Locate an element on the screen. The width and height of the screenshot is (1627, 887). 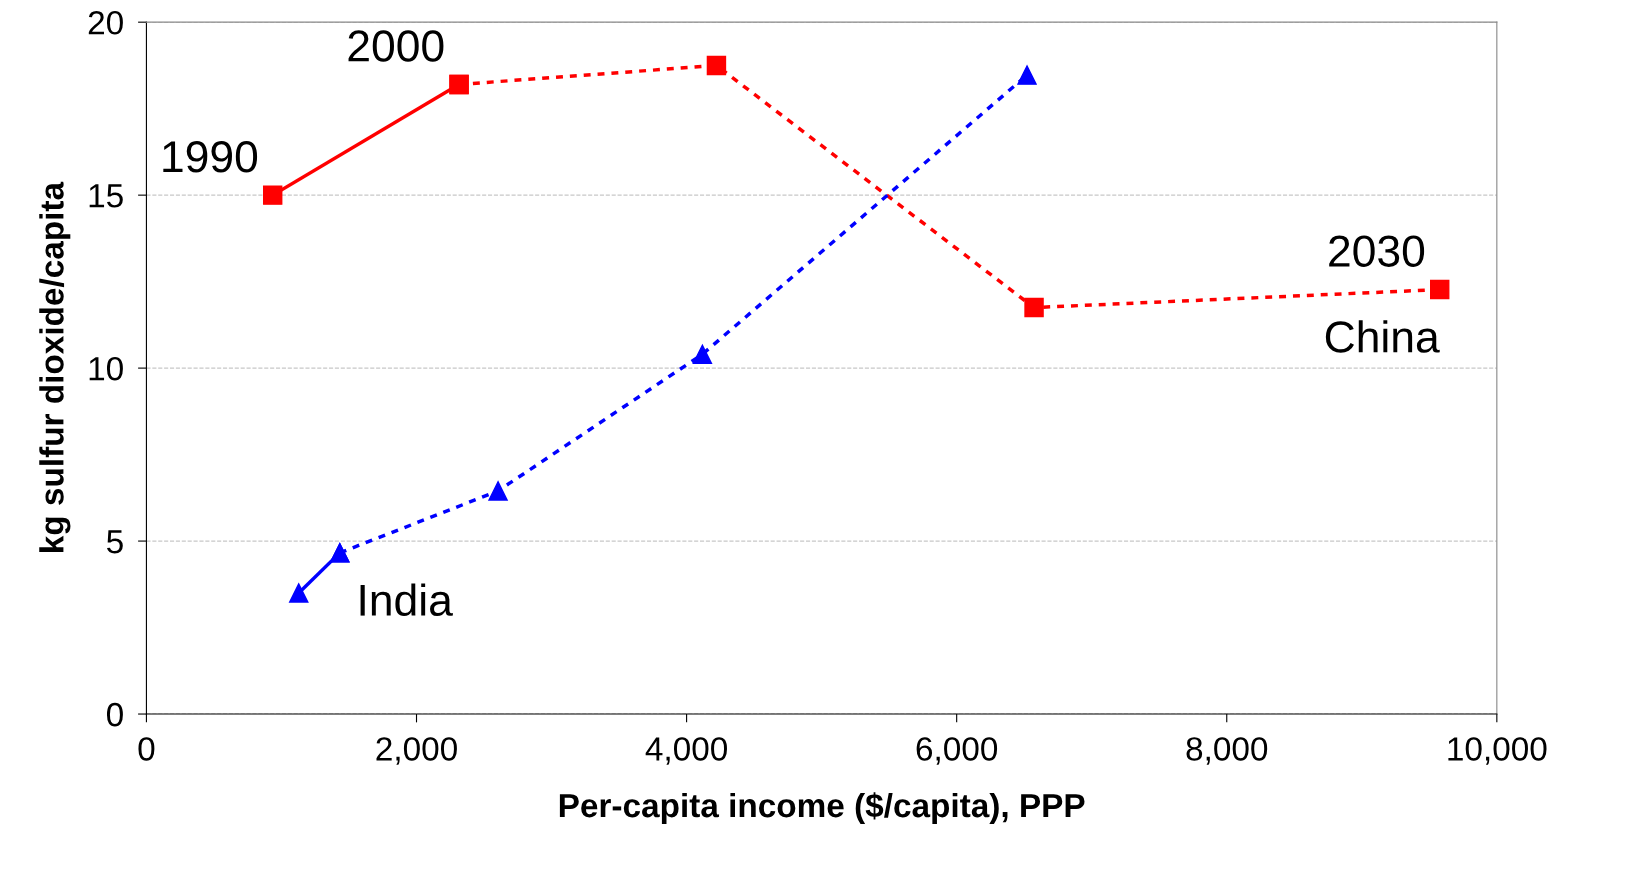
x-tick-label: 10,000 is located at coordinates (1497, 751).